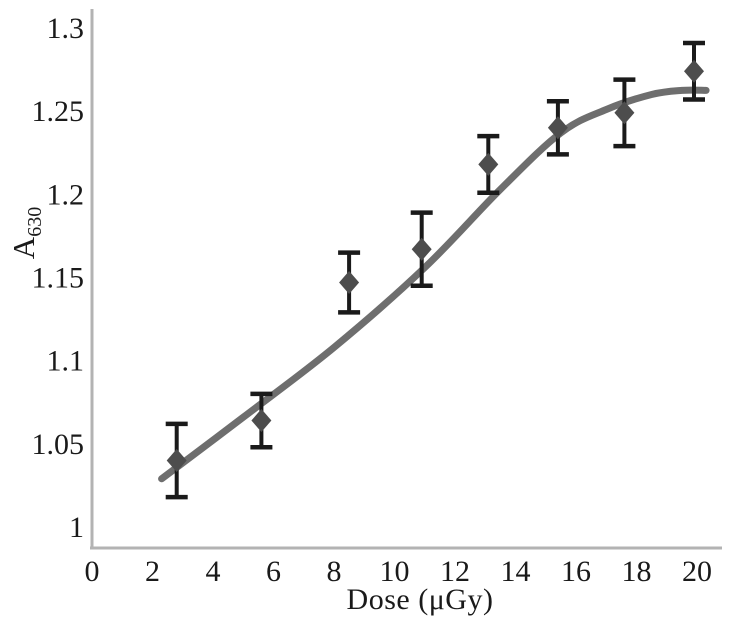 The image size is (736, 618). Describe the element at coordinates (334, 571) in the screenshot. I see `x-tick-label: 8` at that location.